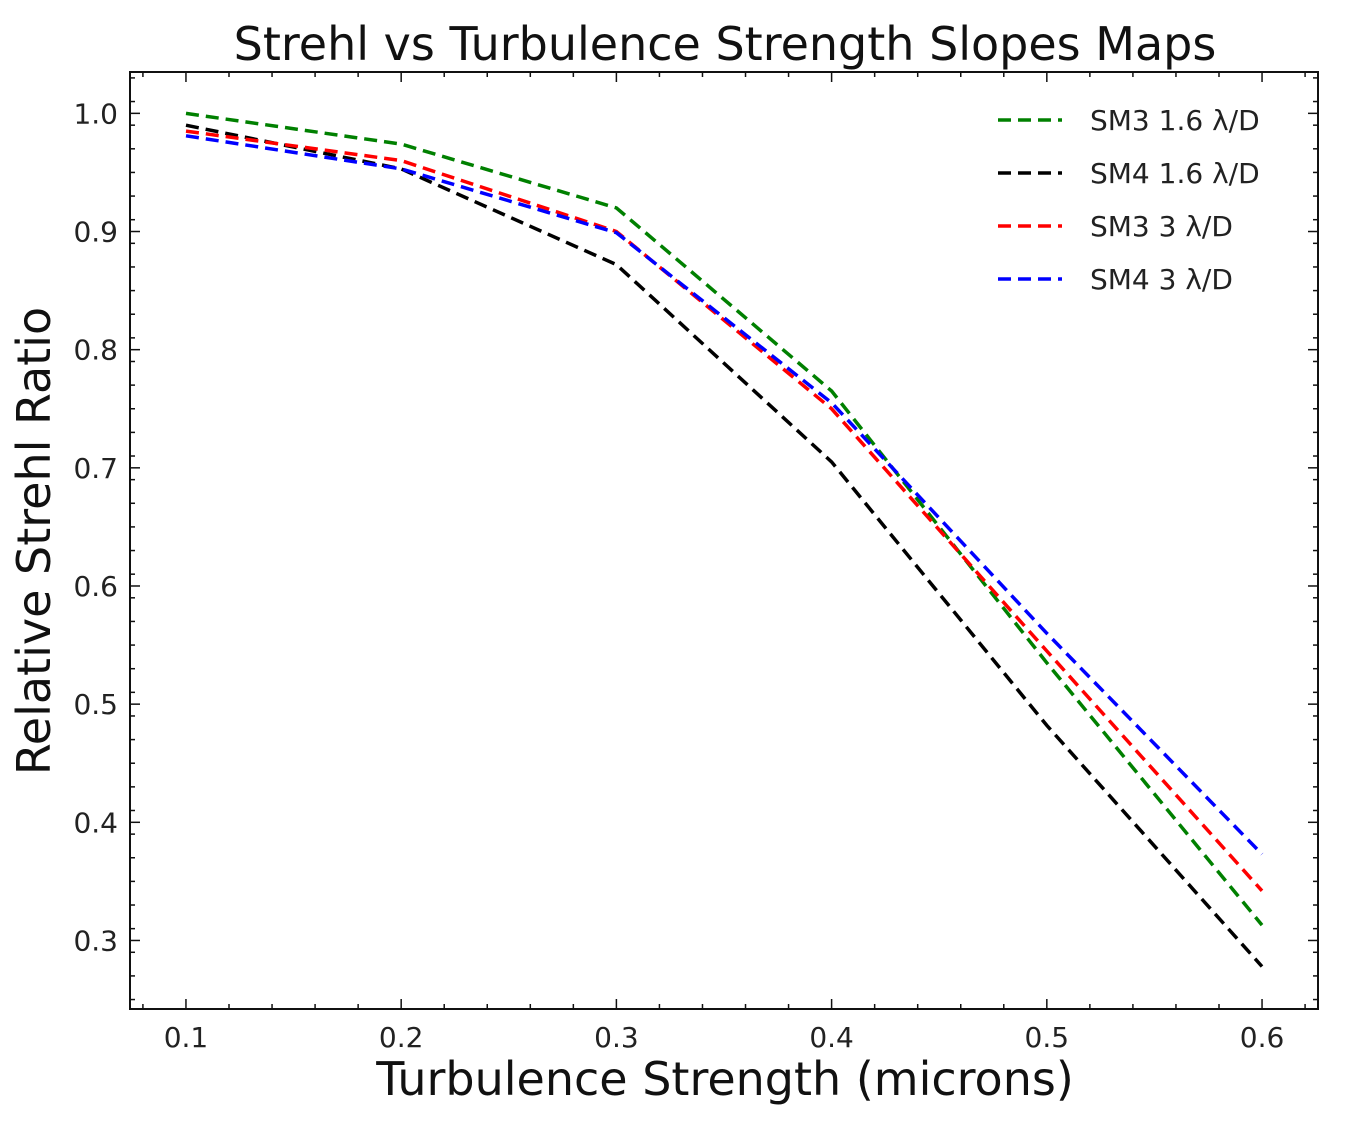 The width and height of the screenshot is (1356, 1125). Describe the element at coordinates (95, 940) in the screenshot. I see `y-tick-label: 0.3` at that location.